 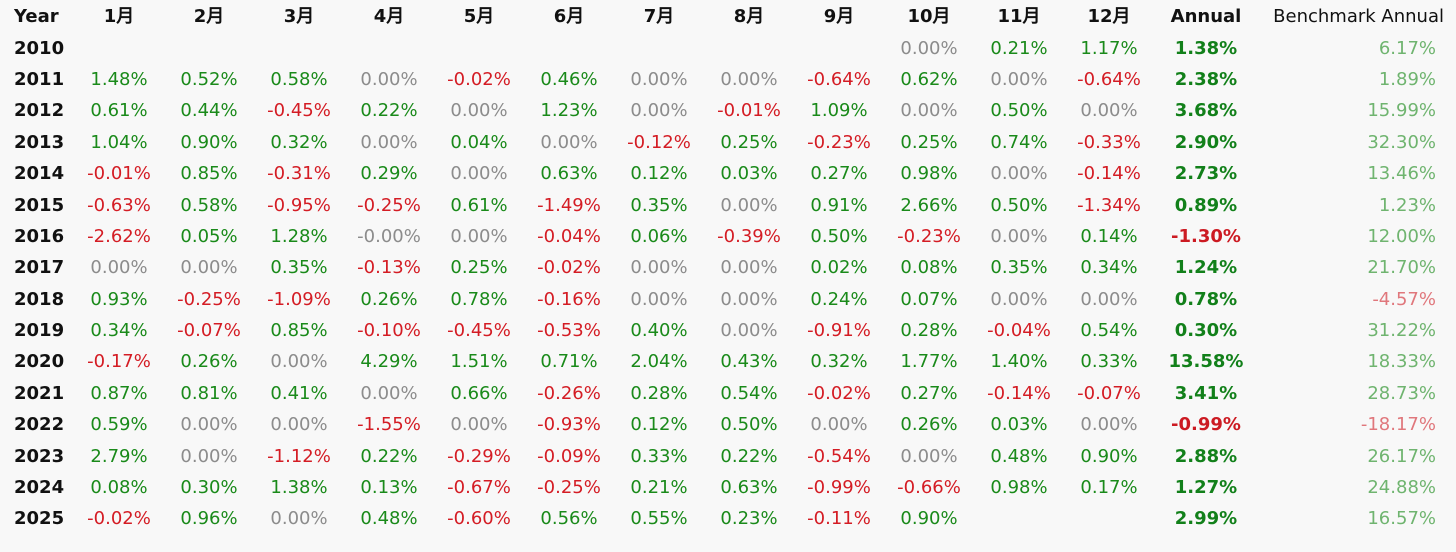 What do you see at coordinates (839, 299) in the screenshot?
I see `month-return-cell: 0.24%` at bounding box center [839, 299].